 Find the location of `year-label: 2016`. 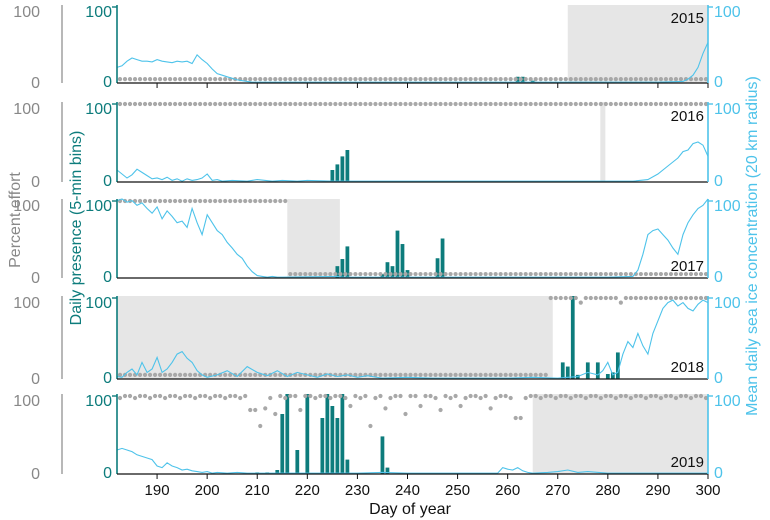

year-label: 2016 is located at coordinates (687, 116).